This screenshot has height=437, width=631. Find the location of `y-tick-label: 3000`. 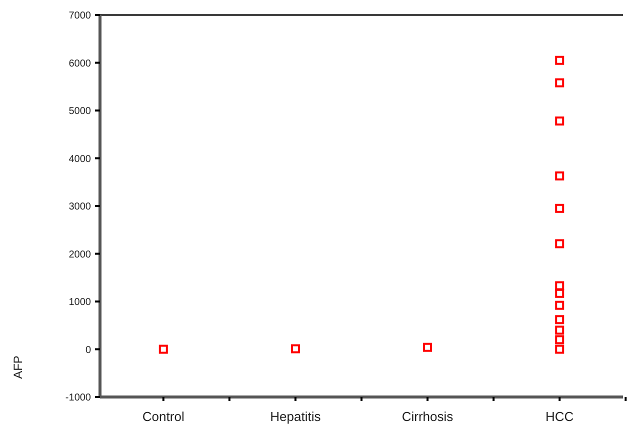

y-tick-label: 3000 is located at coordinates (80, 207).